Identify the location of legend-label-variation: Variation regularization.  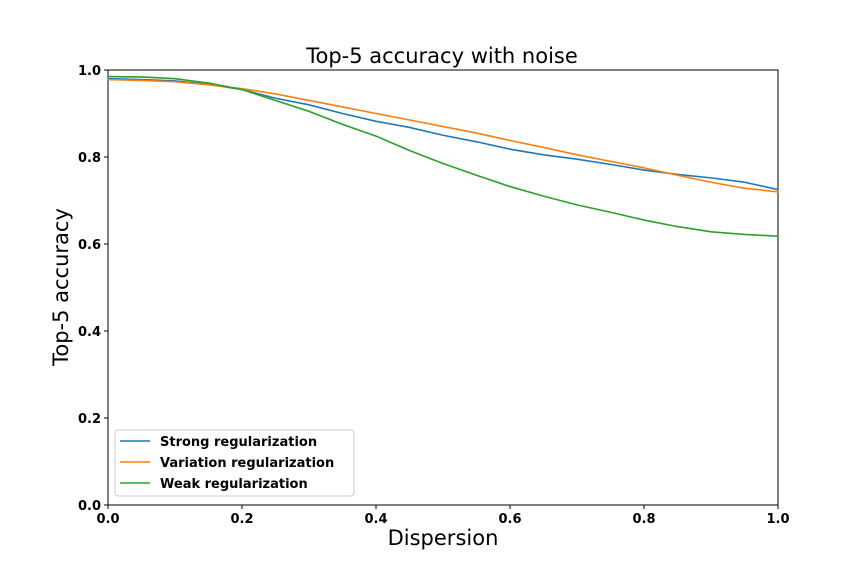
(247, 463).